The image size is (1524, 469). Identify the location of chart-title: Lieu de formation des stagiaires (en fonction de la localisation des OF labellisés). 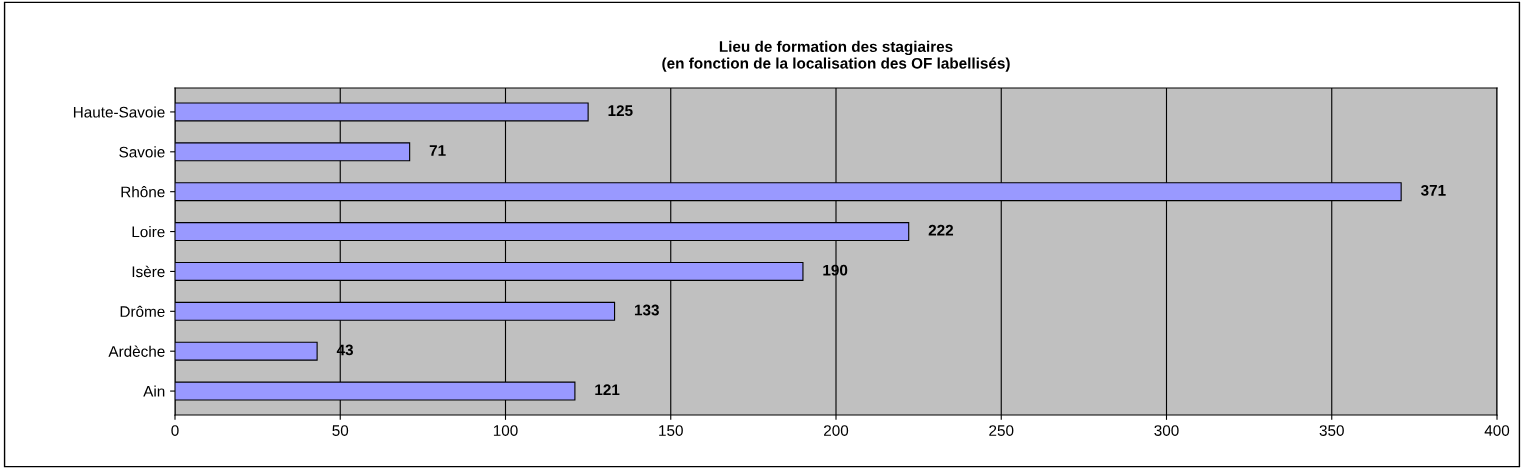
(836, 56).